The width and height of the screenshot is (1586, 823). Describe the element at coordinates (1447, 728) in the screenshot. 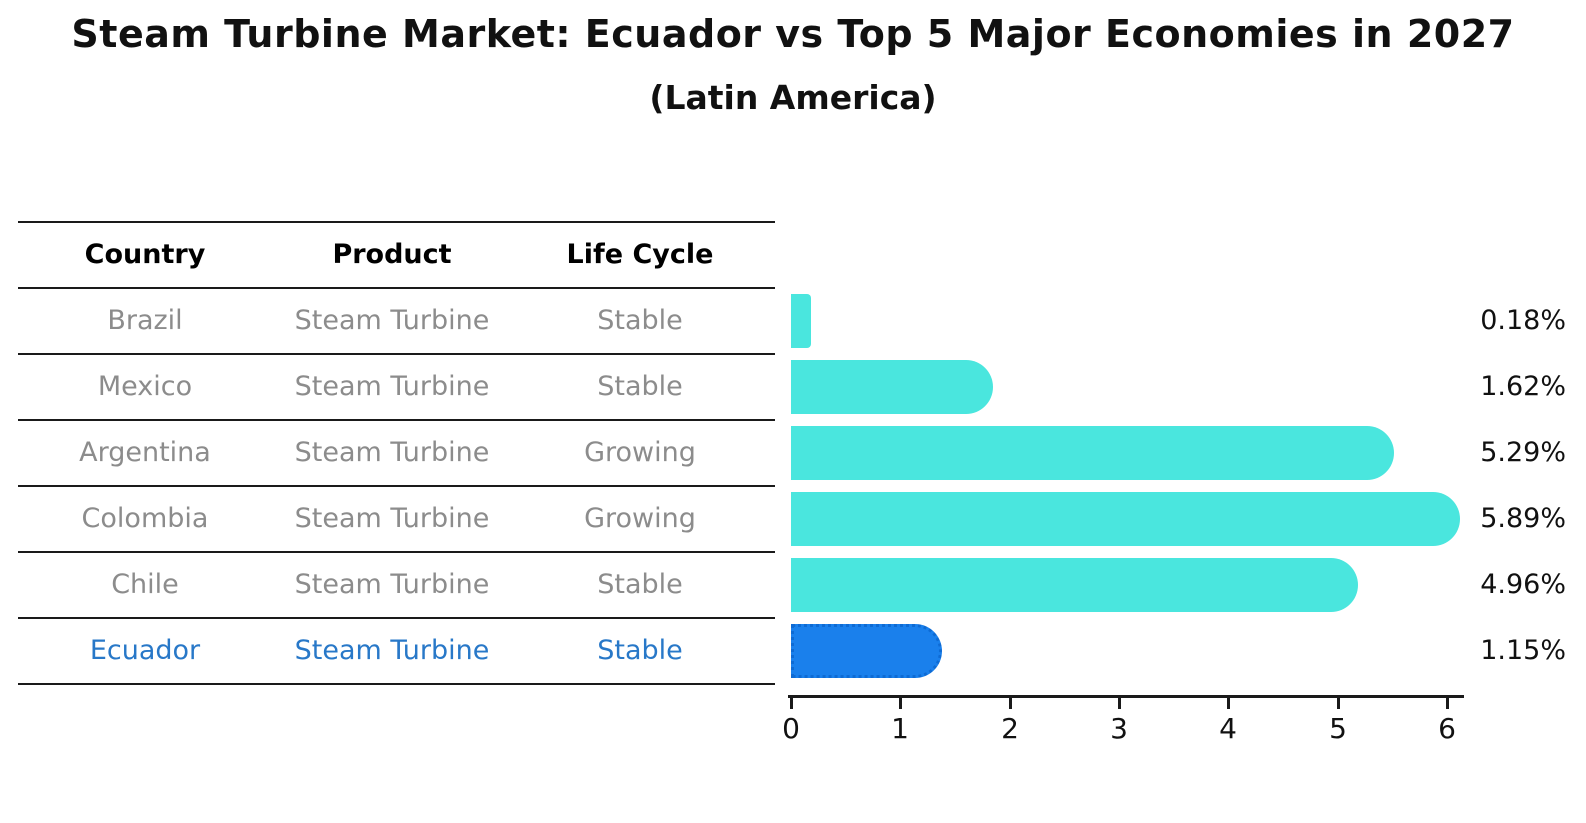

I see `x-axis-tick-label: 6` at that location.